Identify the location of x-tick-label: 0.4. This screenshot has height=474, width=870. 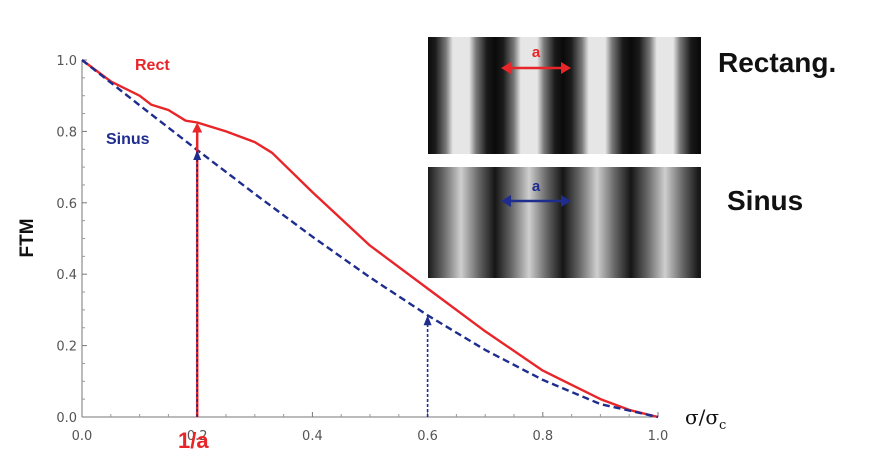
(312, 436).